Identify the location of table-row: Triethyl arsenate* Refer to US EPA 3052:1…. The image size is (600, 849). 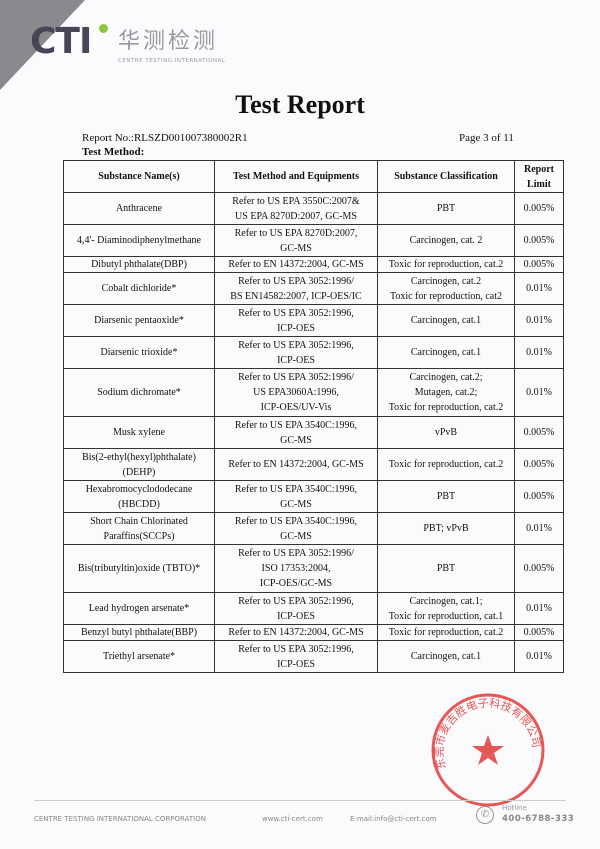
(313, 656).